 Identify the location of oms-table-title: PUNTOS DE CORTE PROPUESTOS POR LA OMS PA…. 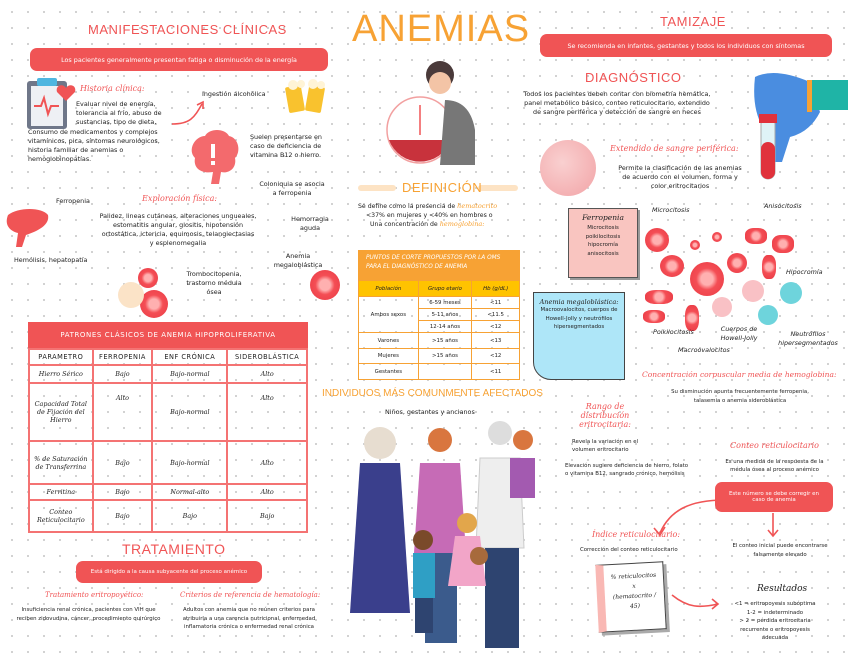
(439, 265).